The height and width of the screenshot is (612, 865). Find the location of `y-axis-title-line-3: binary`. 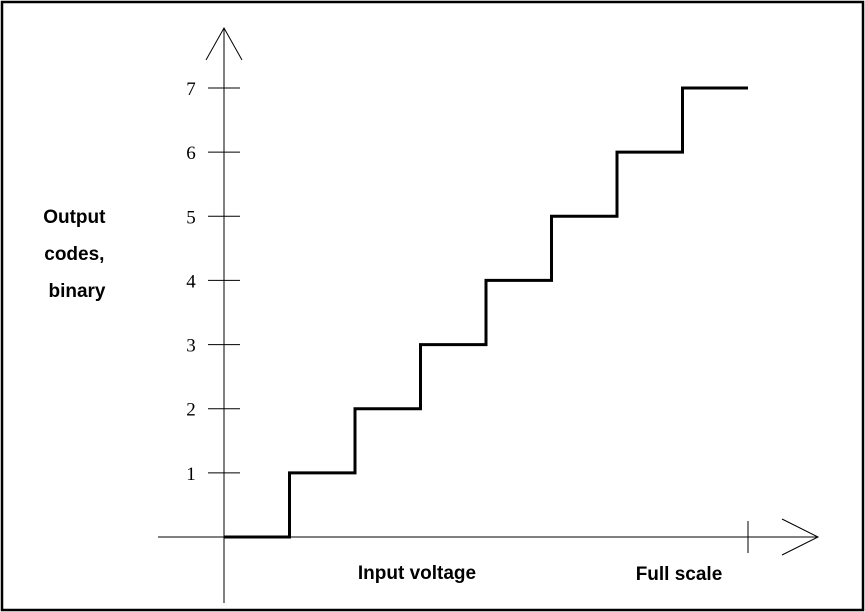

y-axis-title-line-3: binary is located at coordinates (76, 291).